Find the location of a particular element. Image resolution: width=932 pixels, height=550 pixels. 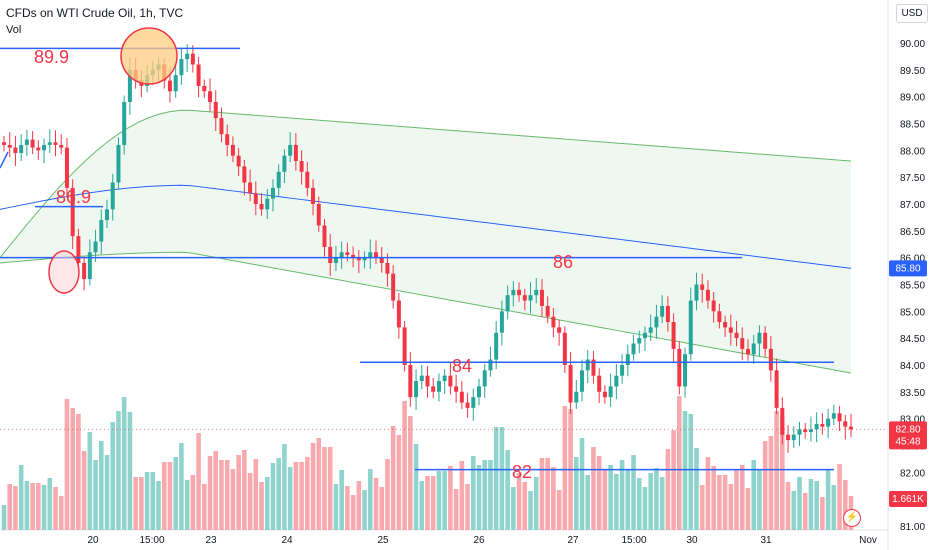

x-tick-label: 25 is located at coordinates (383, 540).